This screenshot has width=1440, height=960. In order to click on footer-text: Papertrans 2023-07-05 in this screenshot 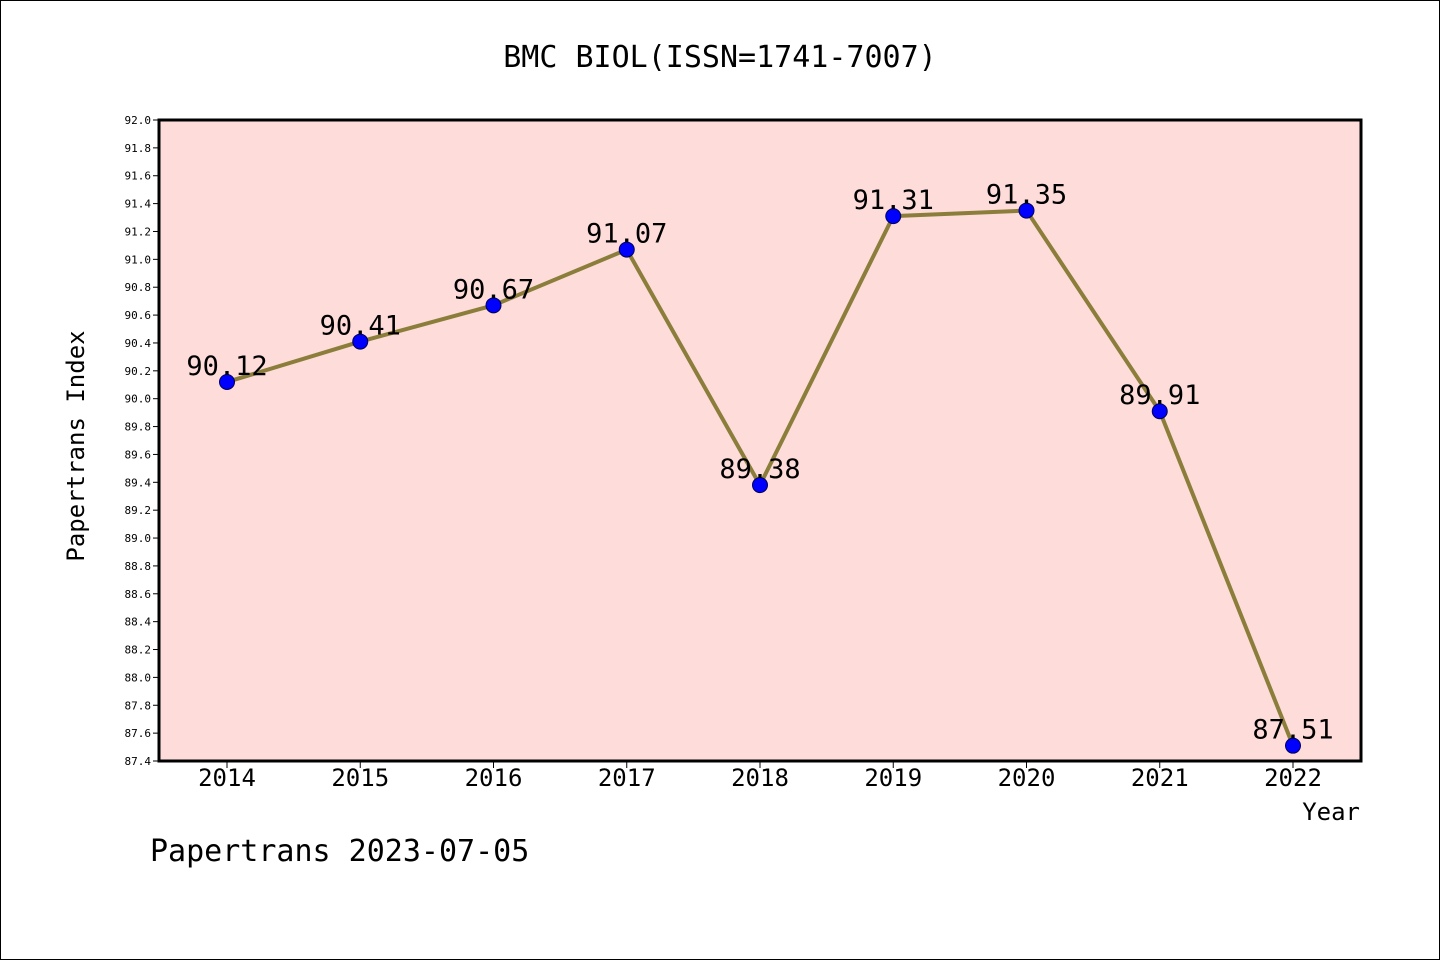, I will do `click(340, 851)`.